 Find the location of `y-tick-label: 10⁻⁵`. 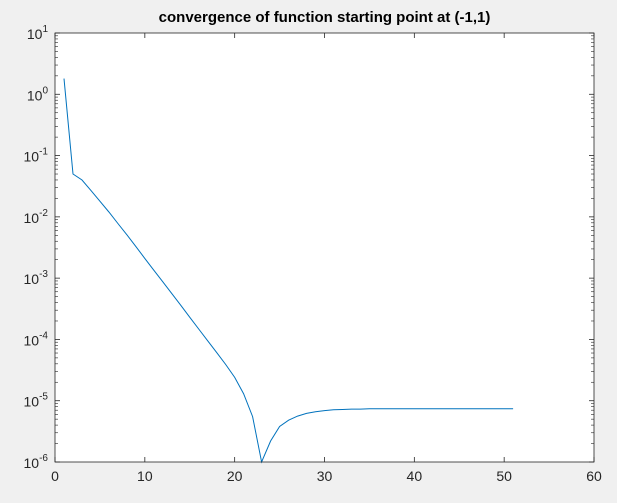

y-tick-label: 10⁻⁵ is located at coordinates (36, 401).